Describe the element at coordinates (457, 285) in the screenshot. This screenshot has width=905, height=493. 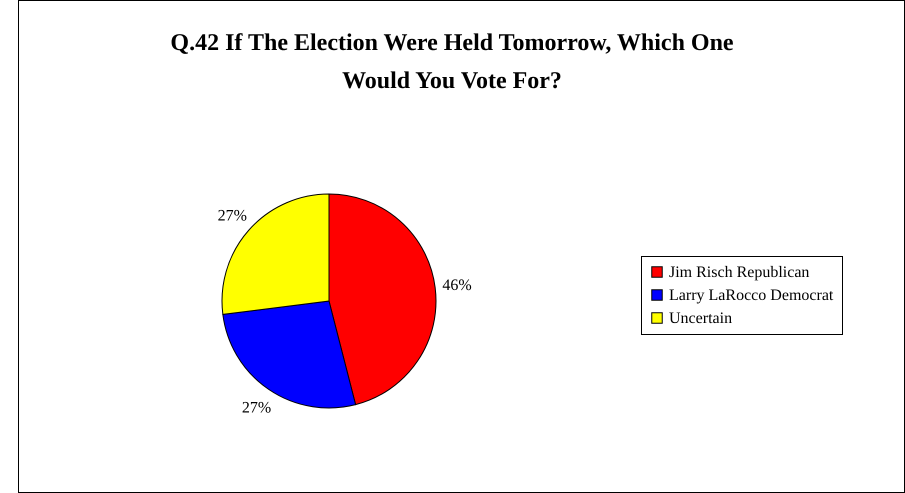
I see `data-label: 46%` at that location.